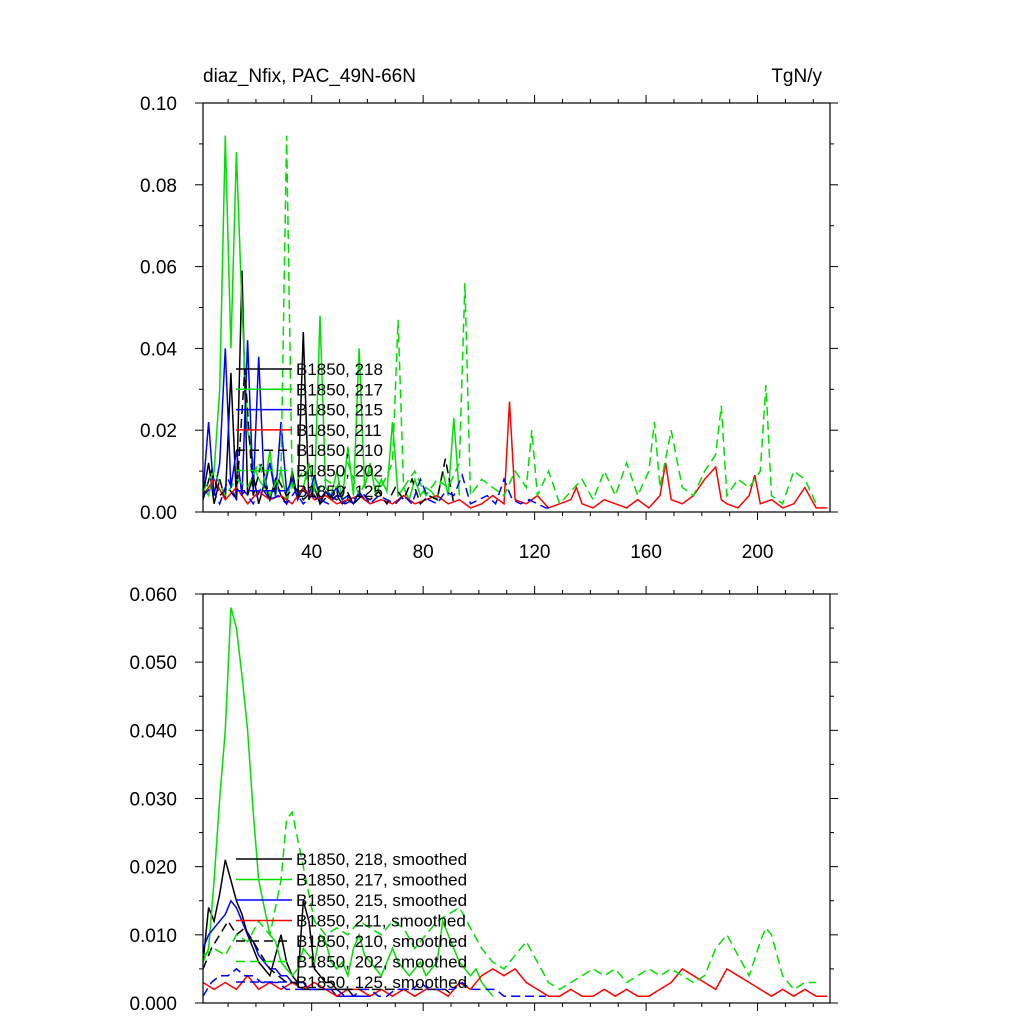 Image resolution: width=1024 pixels, height=1024 pixels. Describe the element at coordinates (339, 471) in the screenshot. I see `legend-label: B1850, 202` at that location.